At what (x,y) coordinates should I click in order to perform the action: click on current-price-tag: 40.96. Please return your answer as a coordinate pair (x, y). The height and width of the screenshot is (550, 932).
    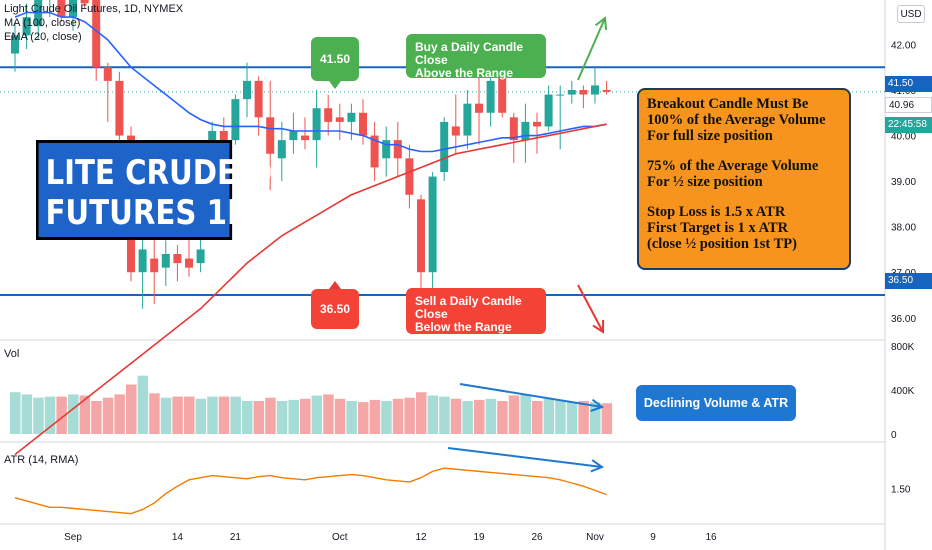
    Looking at the image, I should click on (908, 105).